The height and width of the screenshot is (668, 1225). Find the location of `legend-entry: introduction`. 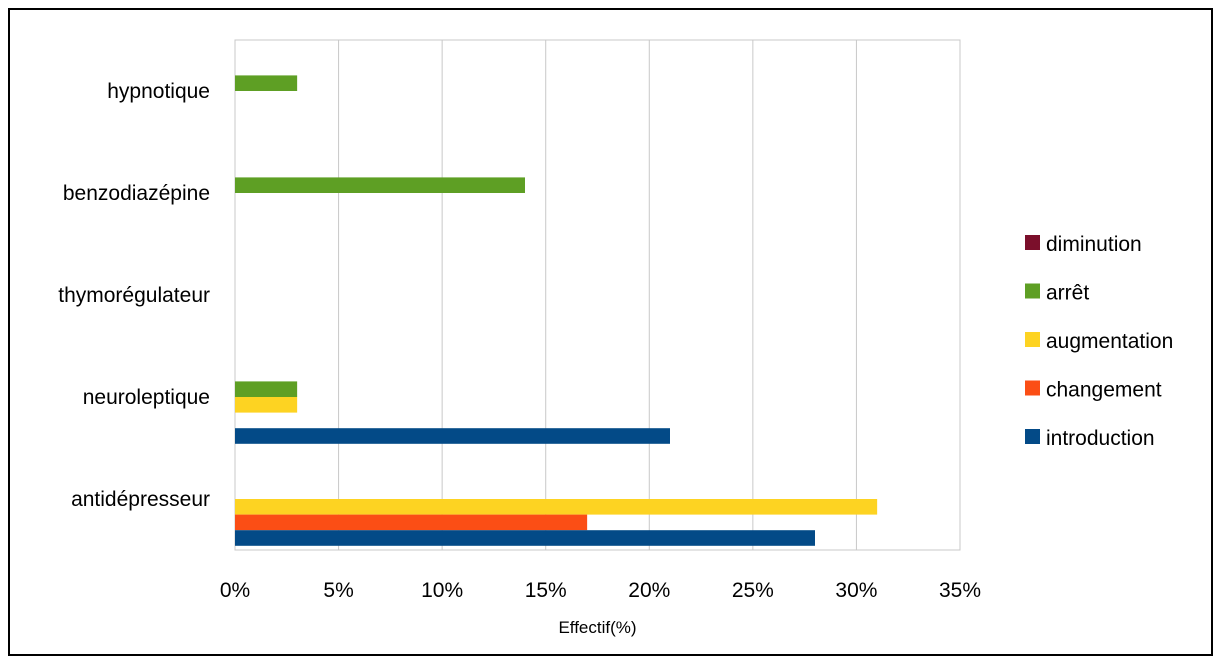

legend-entry: introduction is located at coordinates (1100, 438).